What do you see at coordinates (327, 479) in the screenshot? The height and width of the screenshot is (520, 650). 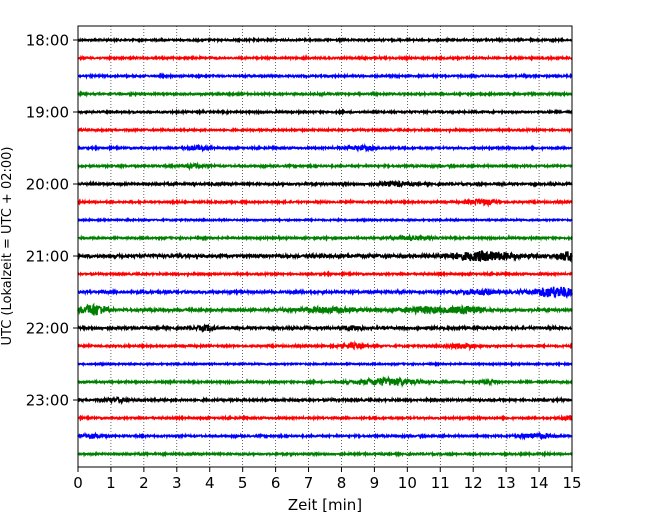 I see `x-axis-ticks: 0 1 2 3 4 5 6 7 8 9 10 11 12 13 14 15` at bounding box center [327, 479].